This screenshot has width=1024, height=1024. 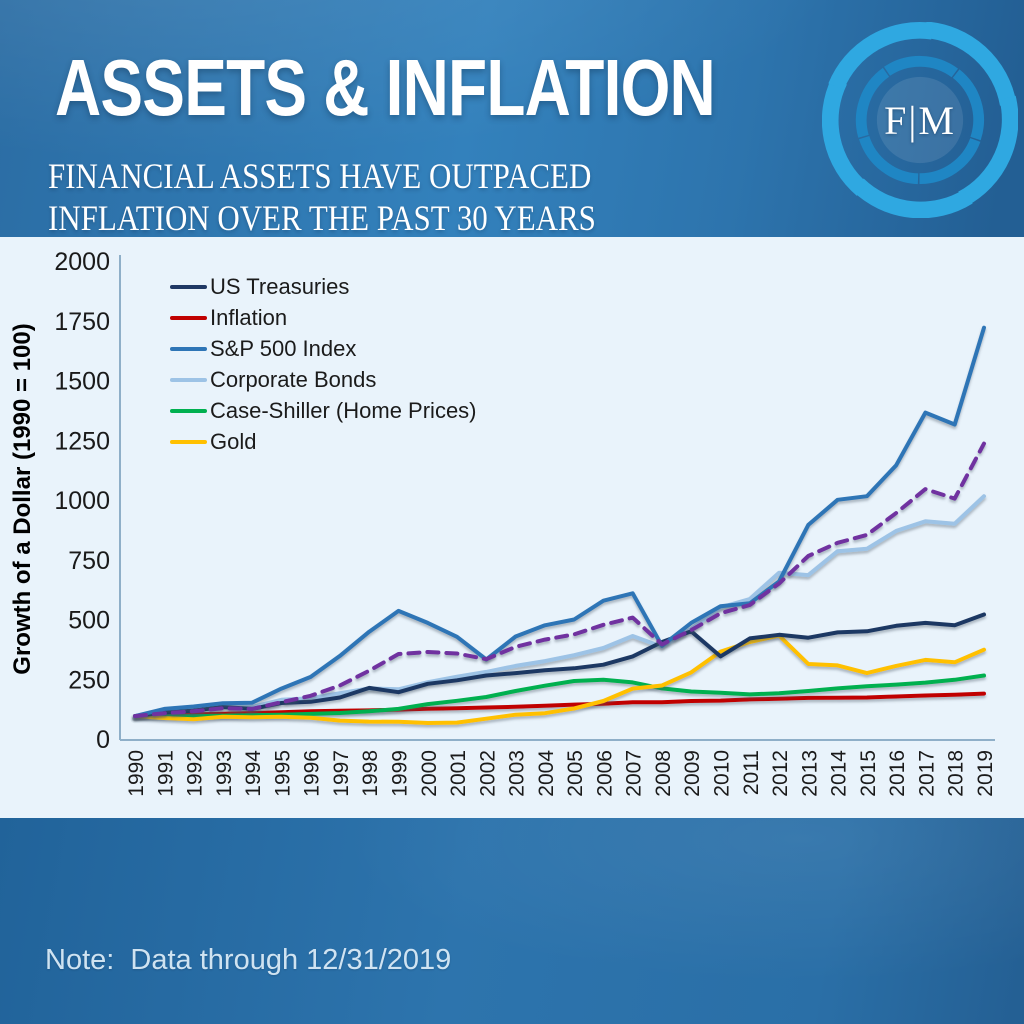 What do you see at coordinates (248, 960) in the screenshot?
I see `footnote-line-1: Note: Data through 12/31/2019` at bounding box center [248, 960].